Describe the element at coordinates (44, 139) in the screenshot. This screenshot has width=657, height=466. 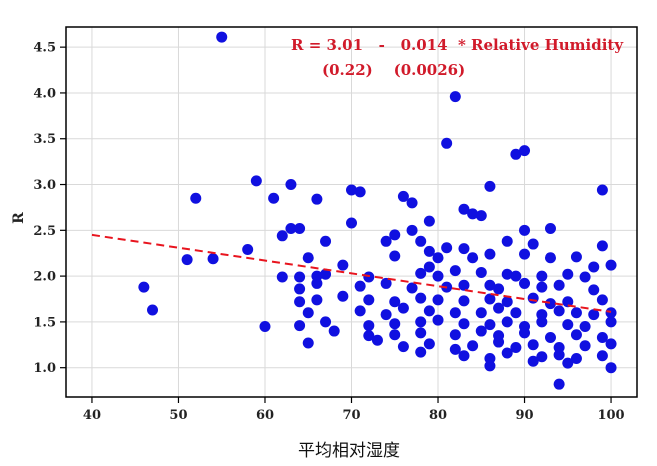
I see `y-tick-label: 3.5` at that location.